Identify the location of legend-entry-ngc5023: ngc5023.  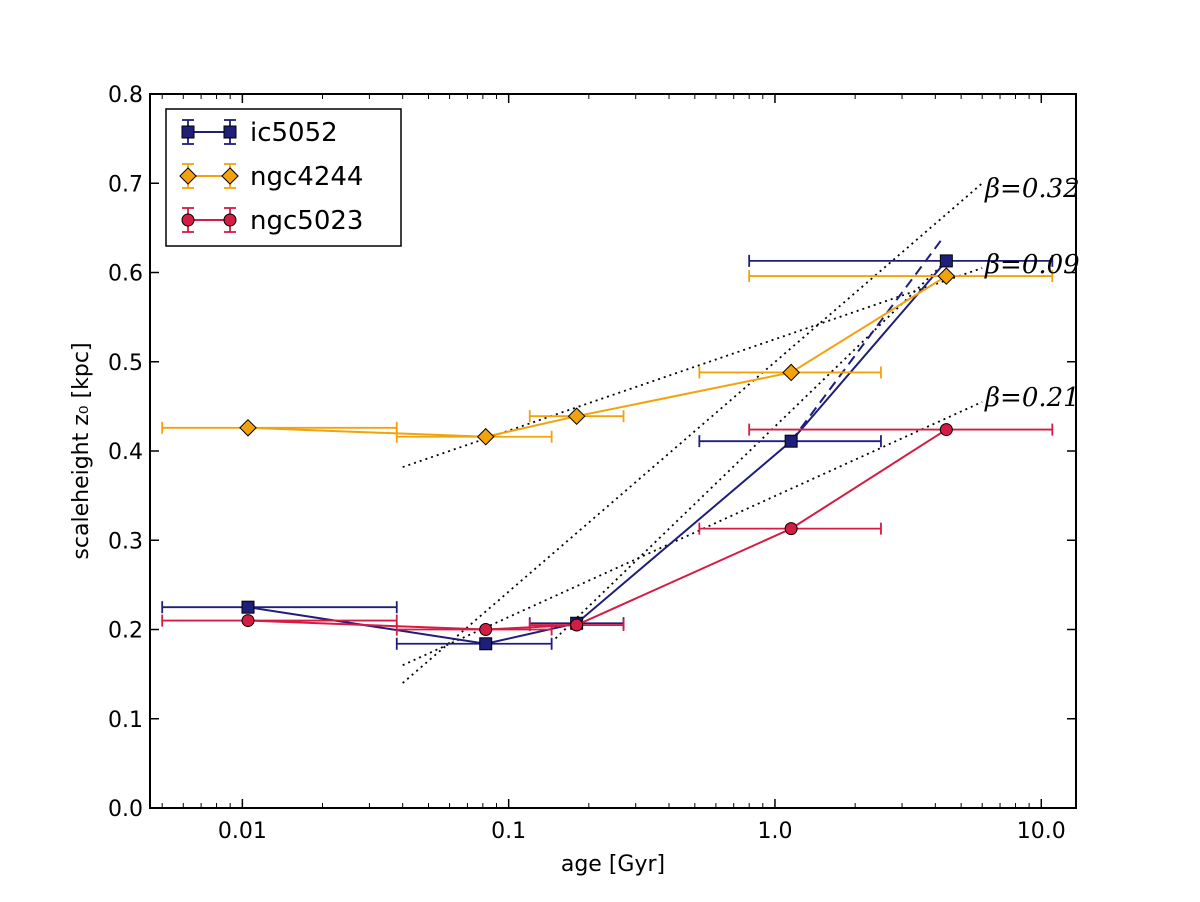
(272, 221).